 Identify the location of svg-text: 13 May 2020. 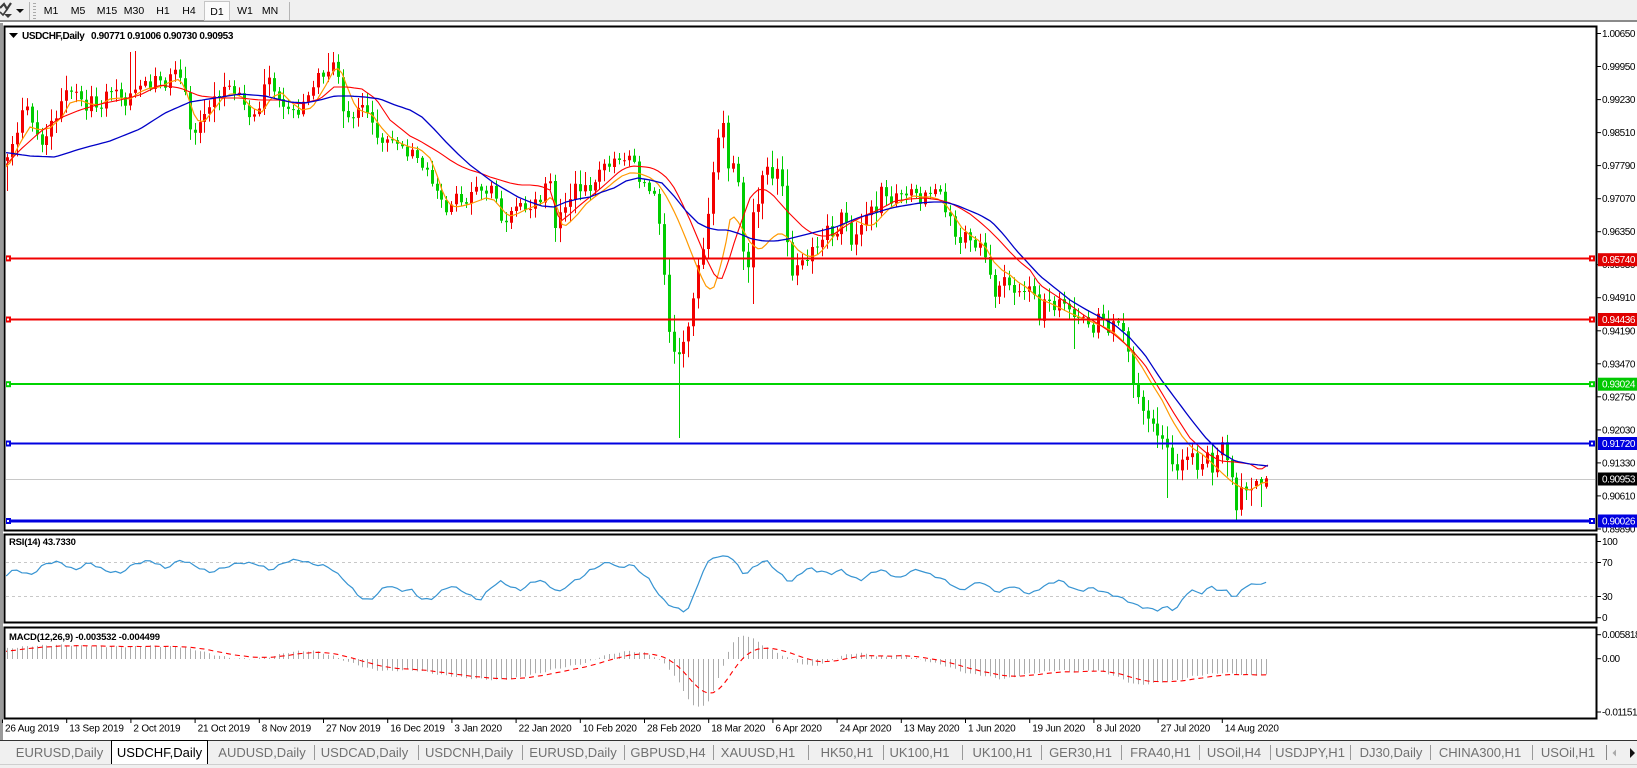
(932, 729).